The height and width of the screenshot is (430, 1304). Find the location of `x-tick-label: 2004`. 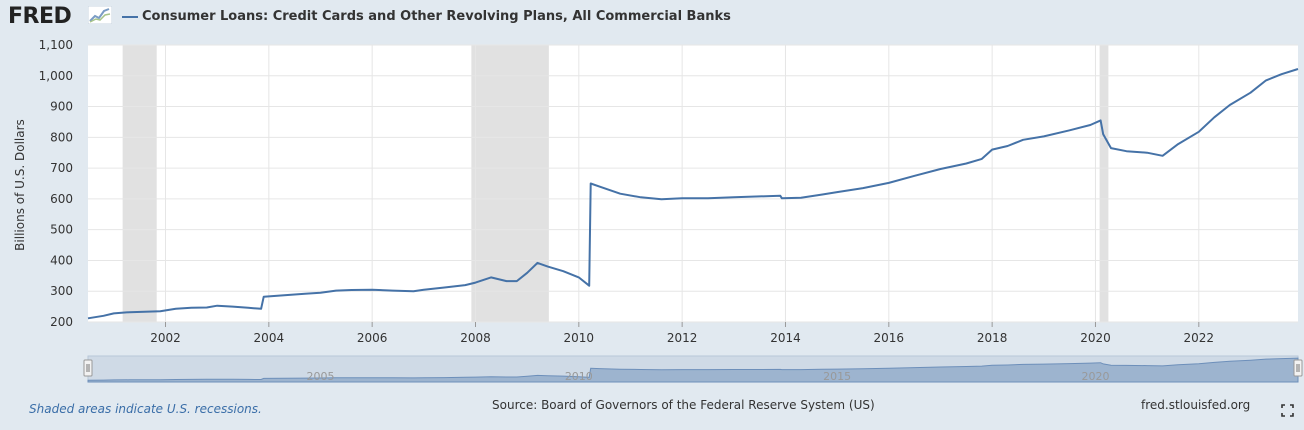

x-tick-label: 2004 is located at coordinates (269, 338).